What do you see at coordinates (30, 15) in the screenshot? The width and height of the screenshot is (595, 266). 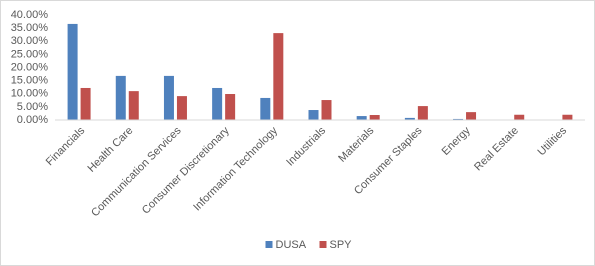 I see `y-tick-label: 40.00%` at bounding box center [30, 15].